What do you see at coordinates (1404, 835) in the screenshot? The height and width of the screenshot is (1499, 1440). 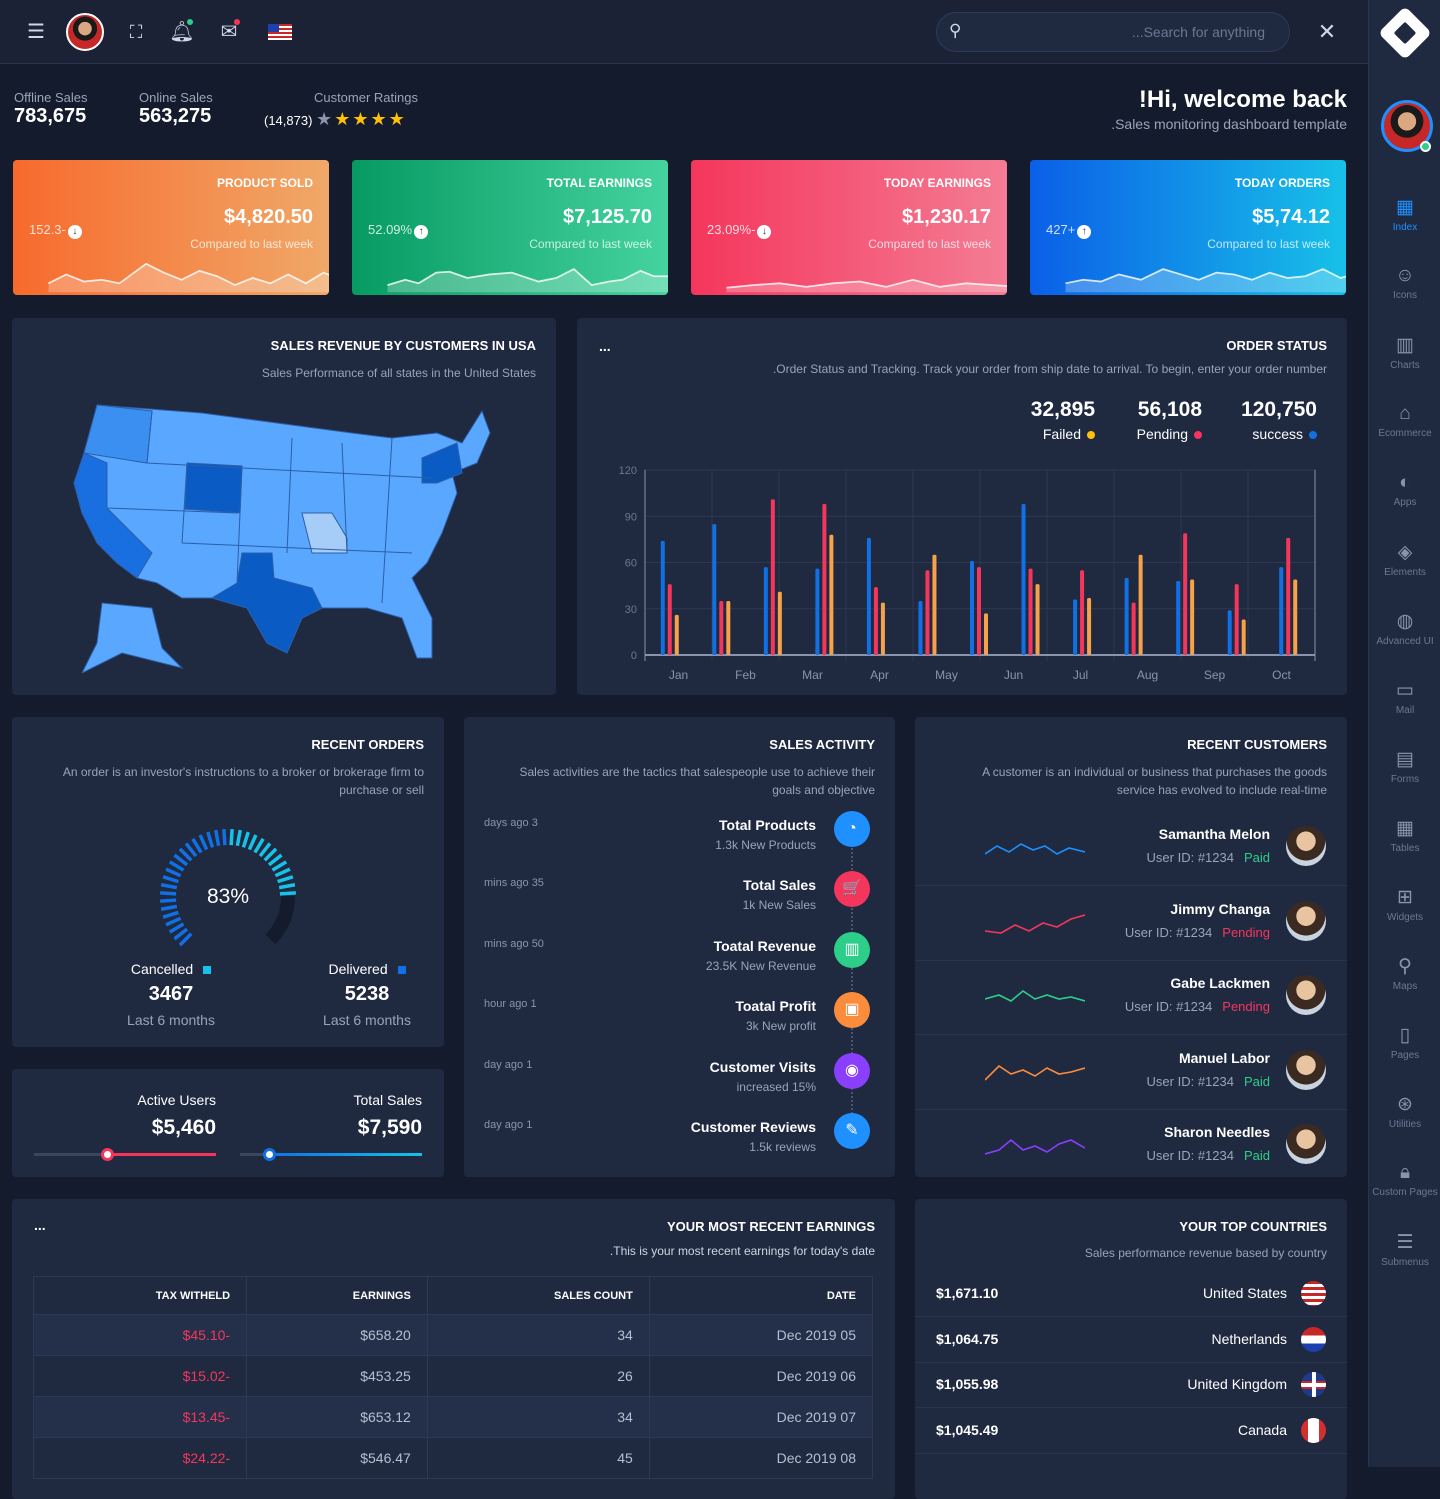 I see `sidebar-item-tables: ▦ Tables` at bounding box center [1404, 835].